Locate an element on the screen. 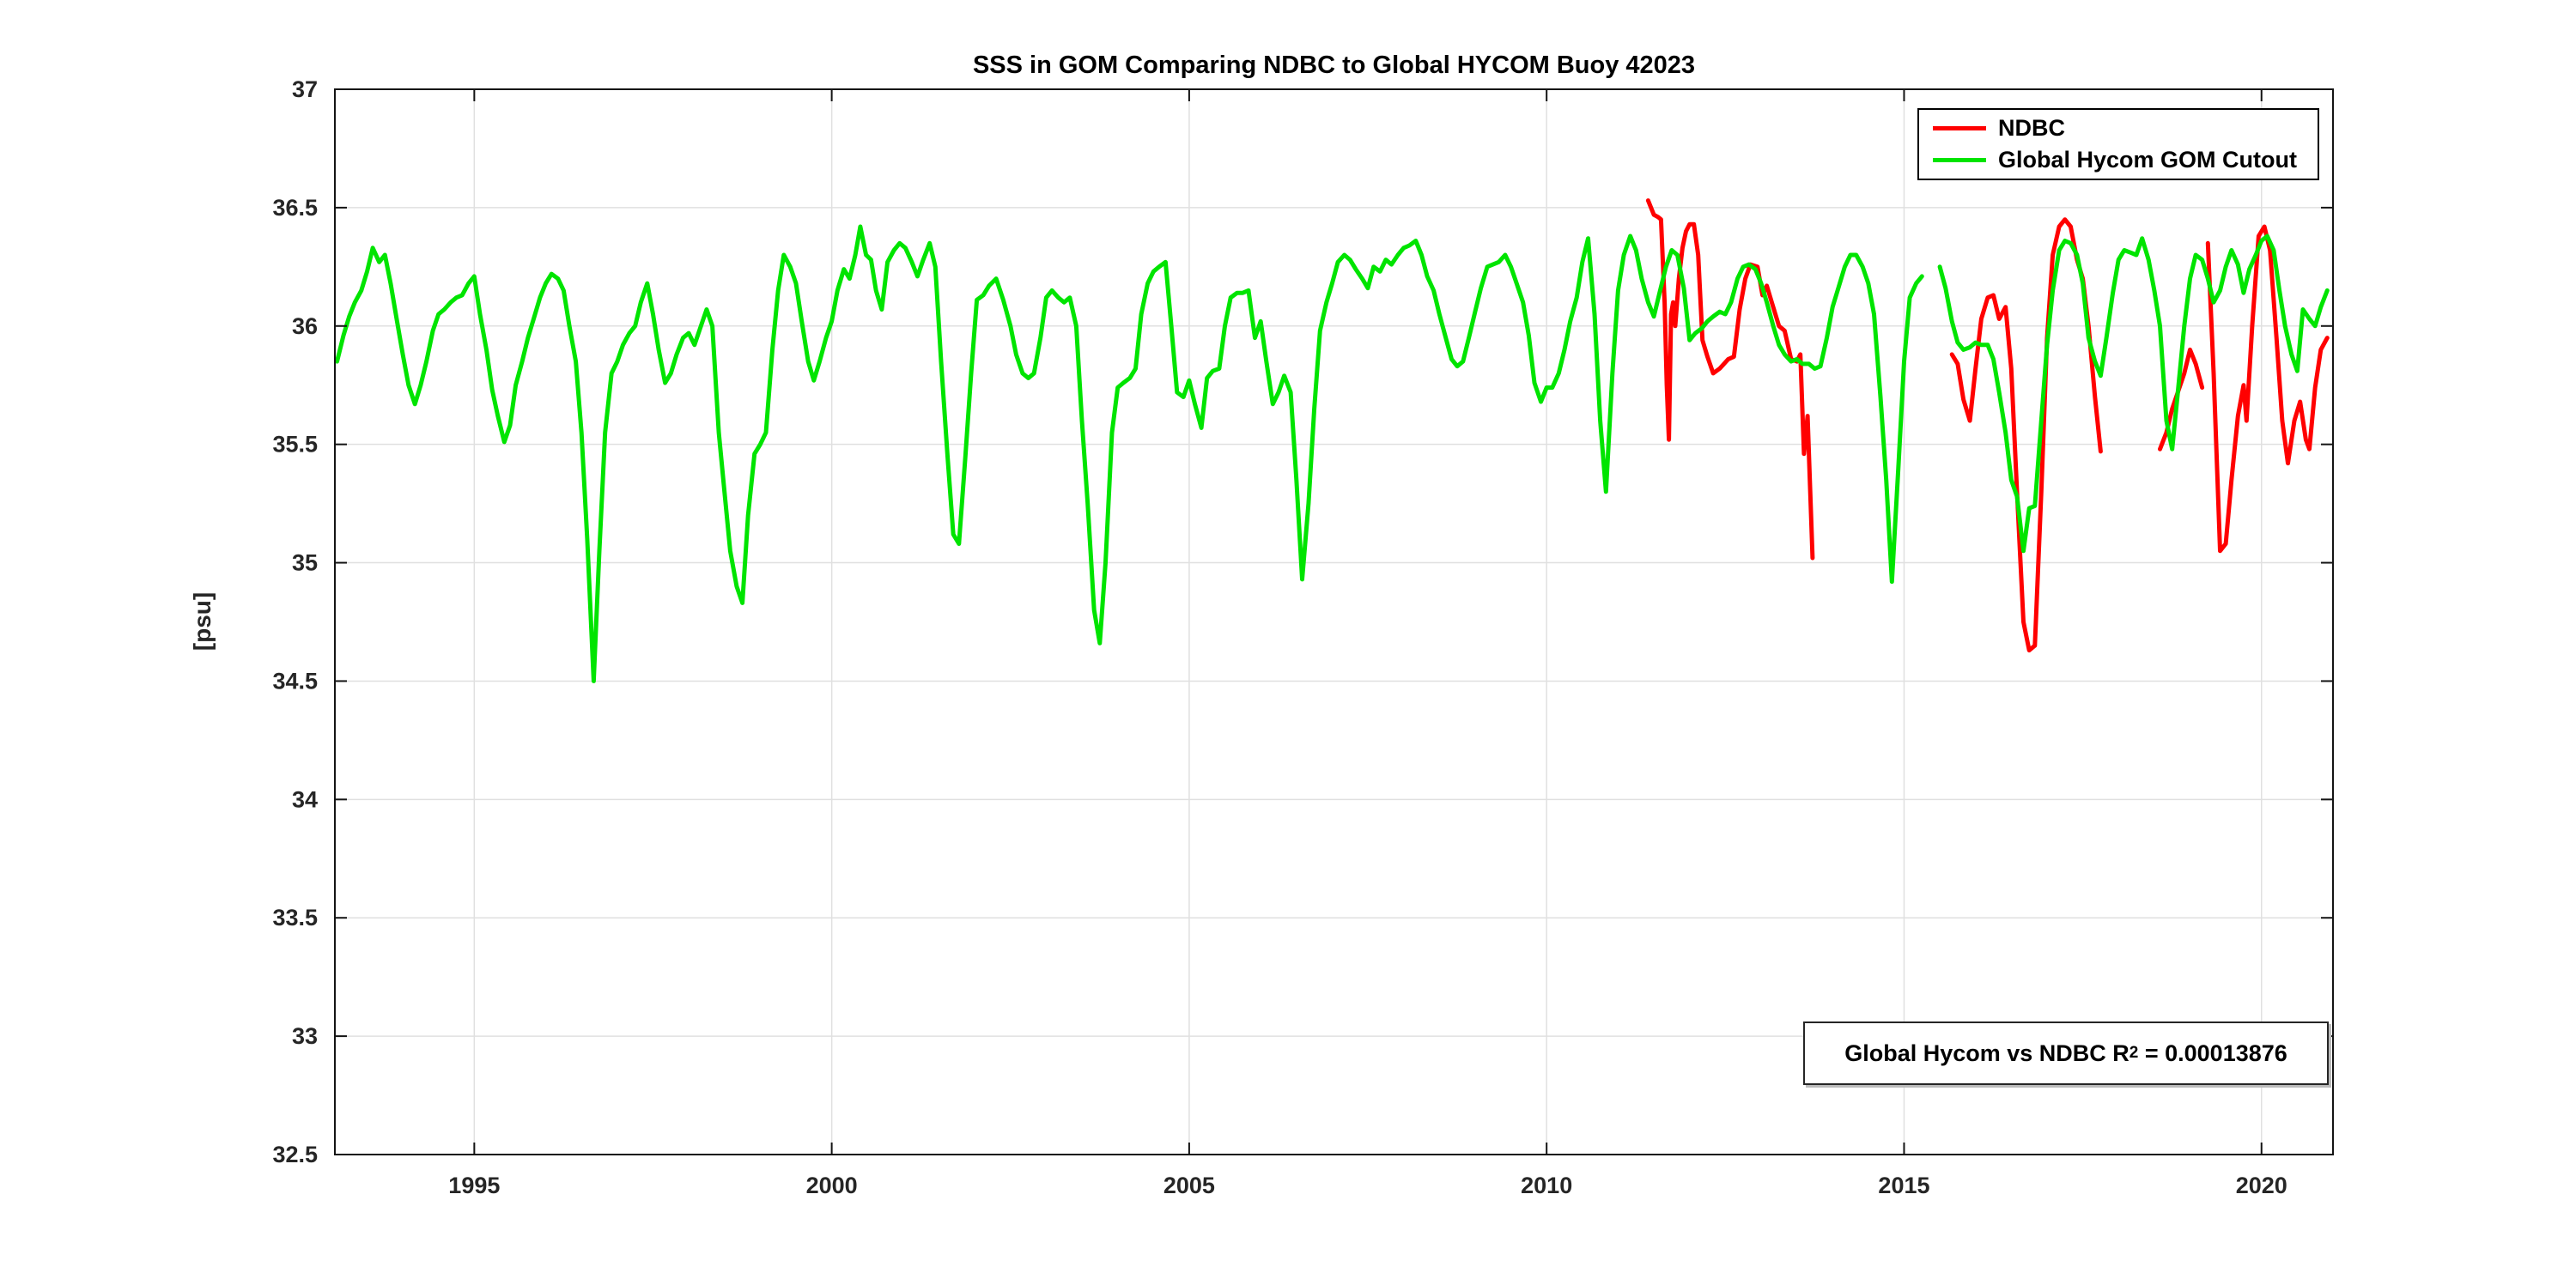 The image size is (2576, 1273). y-tick-label: 32.5 is located at coordinates (295, 1154).